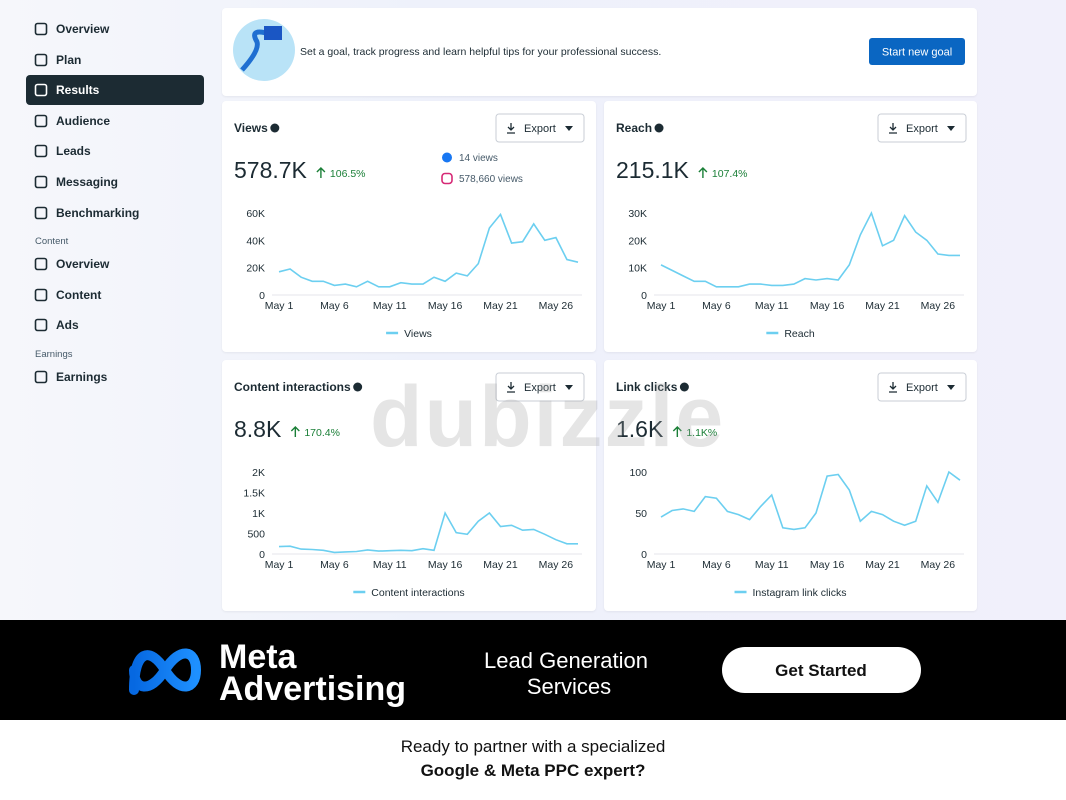  What do you see at coordinates (115, 377) in the screenshot?
I see `nav-item: Earnings` at bounding box center [115, 377].